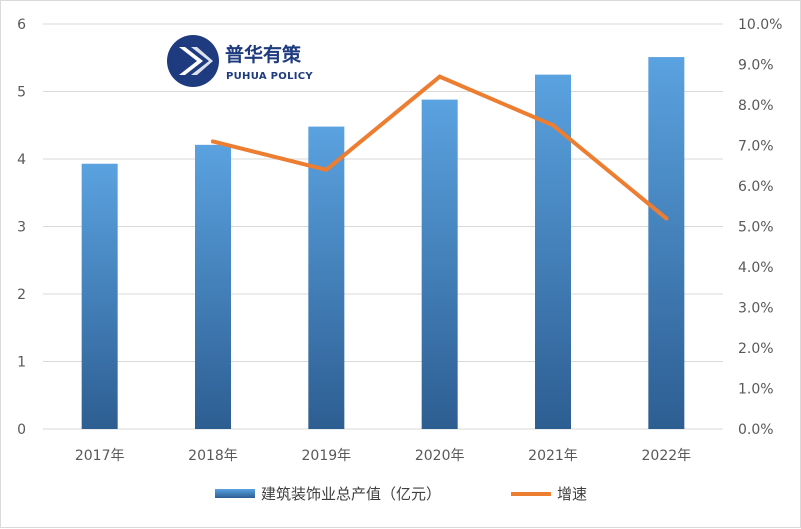  I want to click on x-axis: 2017年 2018年 2019年 2020年 2021年 2022年, so click(383, 456).